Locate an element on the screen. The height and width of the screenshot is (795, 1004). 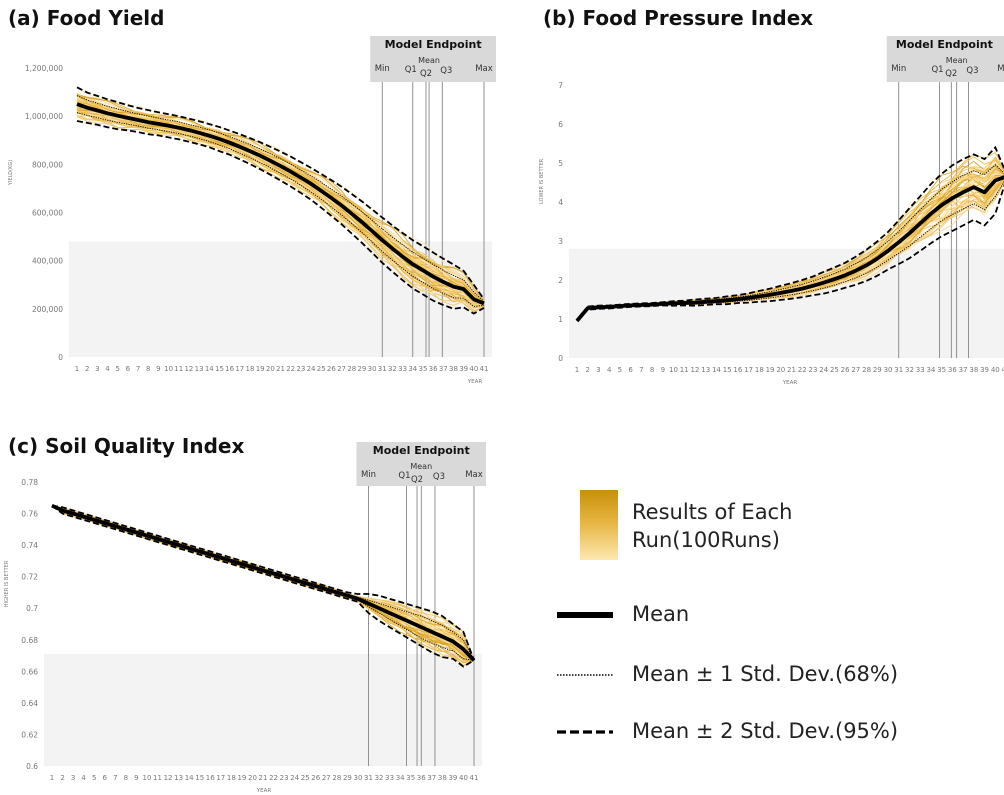
endpoint-label-q2: Q2 is located at coordinates (417, 480).